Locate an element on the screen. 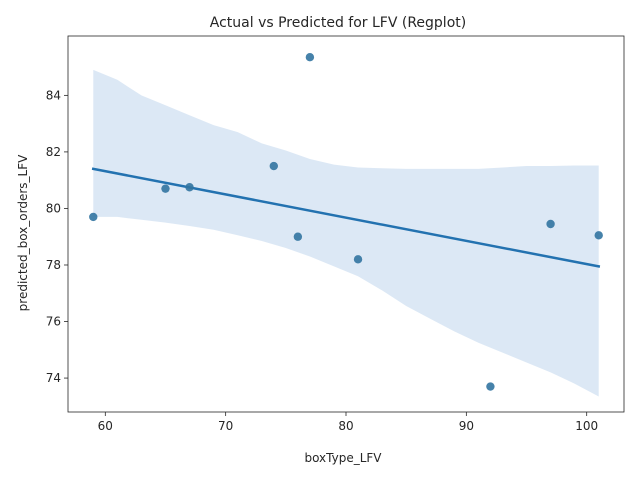  y-tick-label: 84 is located at coordinates (53, 95).